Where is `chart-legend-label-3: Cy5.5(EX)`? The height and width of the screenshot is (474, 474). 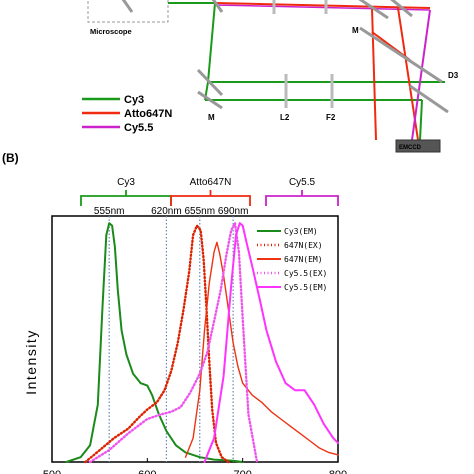 chart-legend-label-3: Cy5.5(EX) is located at coordinates (305, 273).